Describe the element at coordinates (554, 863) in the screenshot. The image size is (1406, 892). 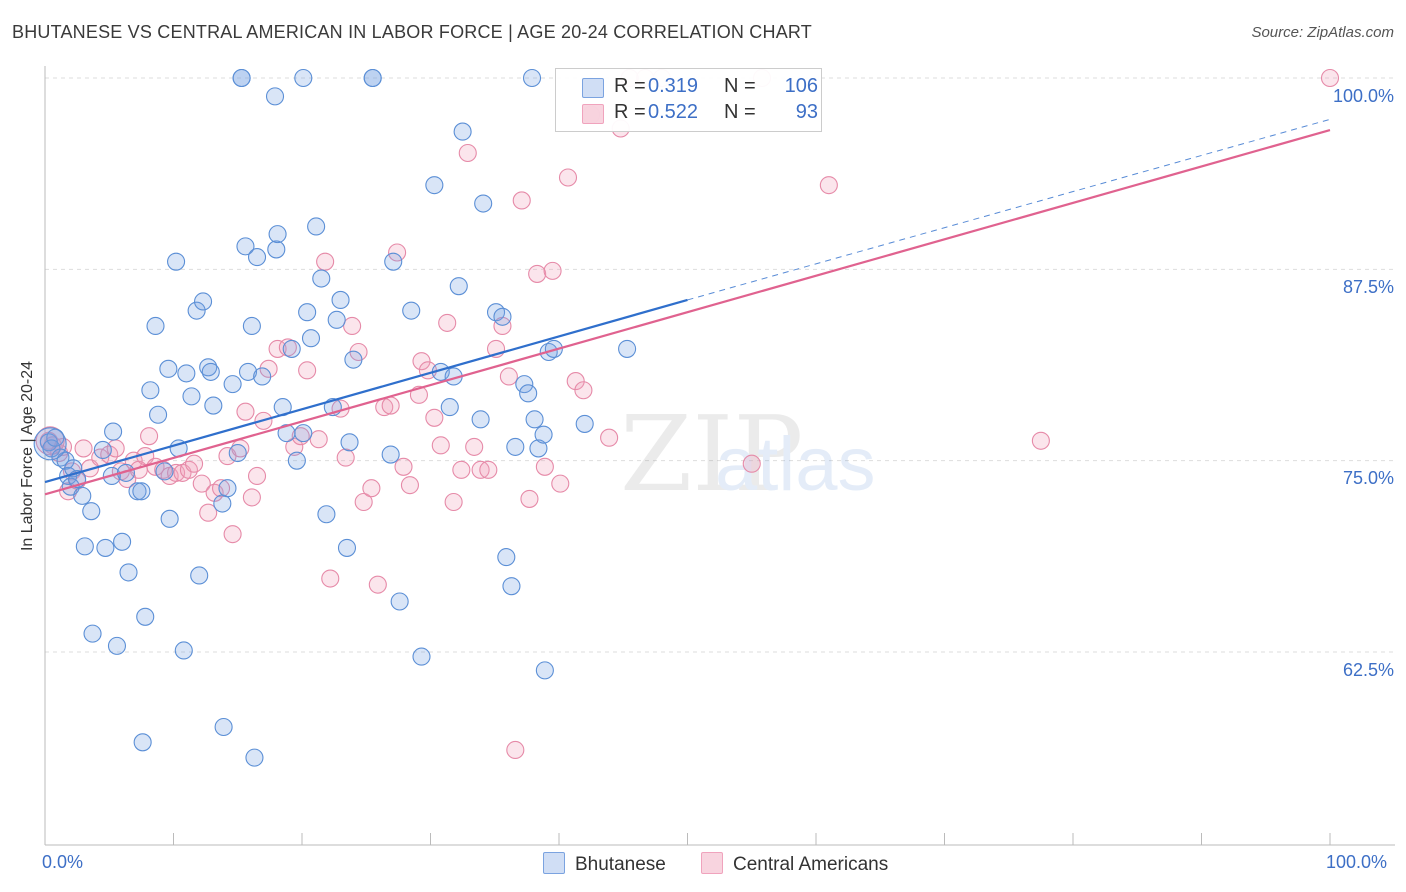
I see `legend-swatch-blue` at that location.